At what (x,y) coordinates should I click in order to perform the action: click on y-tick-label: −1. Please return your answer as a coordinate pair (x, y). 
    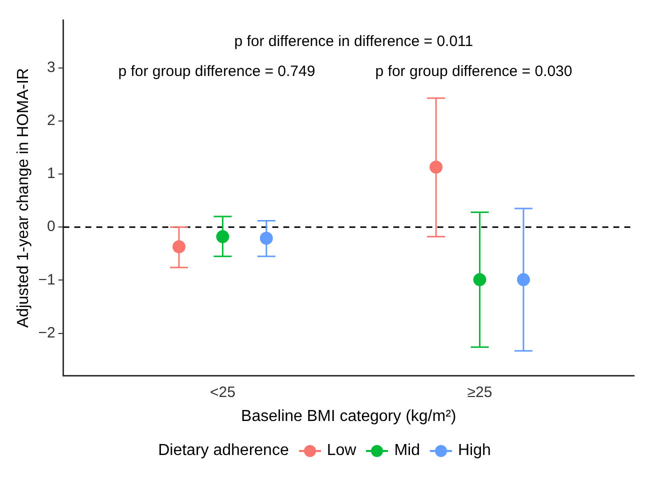
    Looking at the image, I should click on (47, 279).